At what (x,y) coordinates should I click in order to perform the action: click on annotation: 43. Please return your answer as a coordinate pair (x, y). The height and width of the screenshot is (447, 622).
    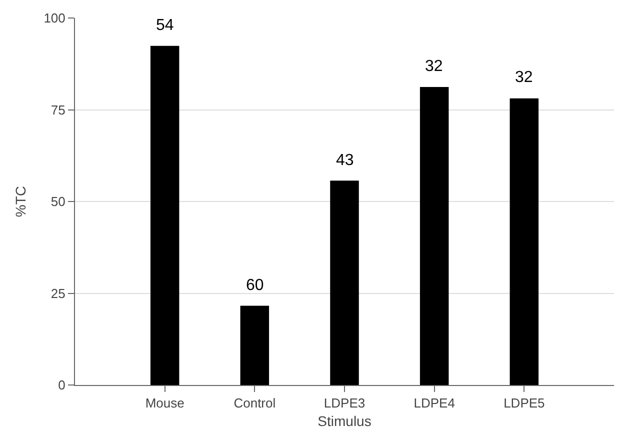
    Looking at the image, I should click on (345, 160).